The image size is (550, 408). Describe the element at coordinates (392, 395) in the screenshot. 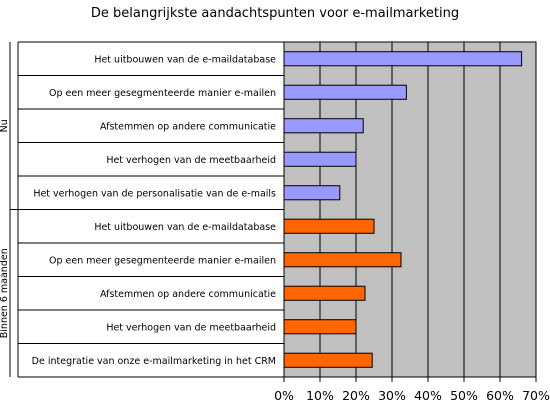

I see `x-tick-label: 30%` at that location.